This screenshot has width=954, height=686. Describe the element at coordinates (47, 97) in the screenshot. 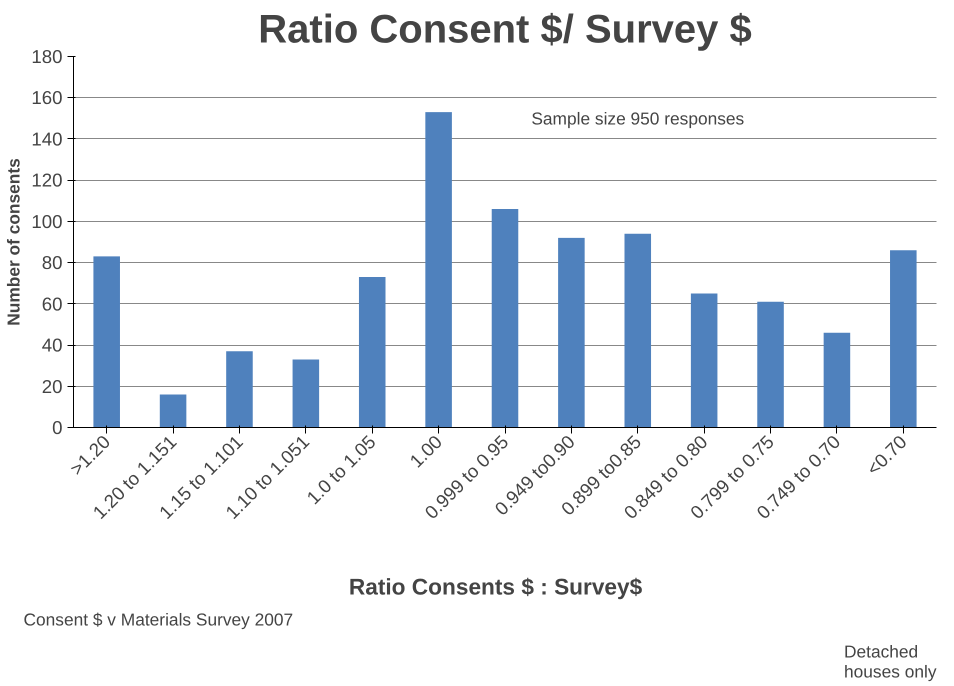

I see `y-tick-label: 160` at that location.